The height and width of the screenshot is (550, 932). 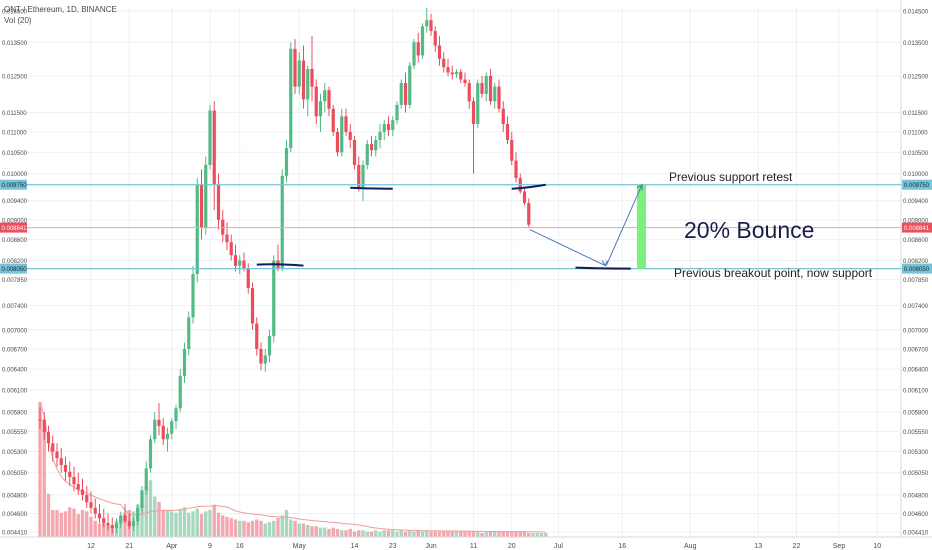 I want to click on right-tick-3: 0.011500, so click(x=915, y=114).